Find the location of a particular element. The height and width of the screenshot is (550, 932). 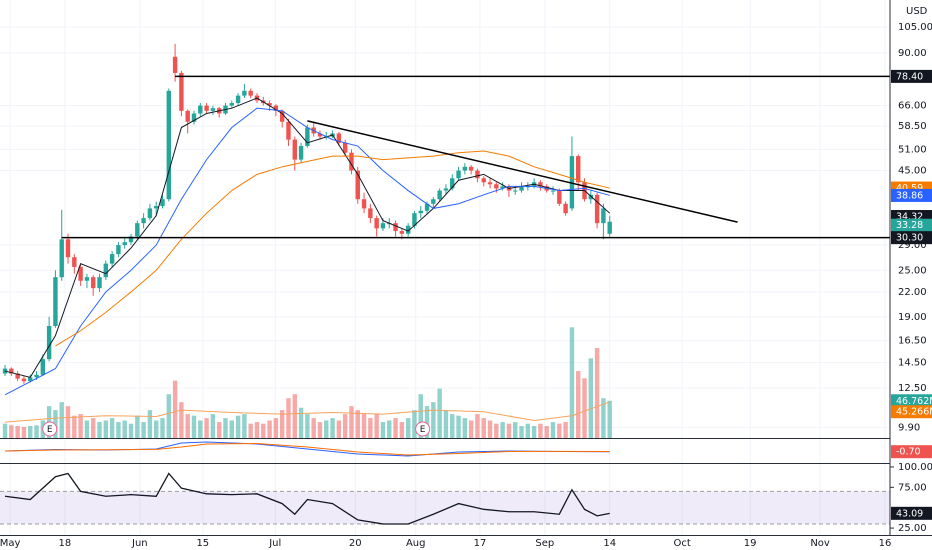

y-tick-label: 51.00 is located at coordinates (912, 149).